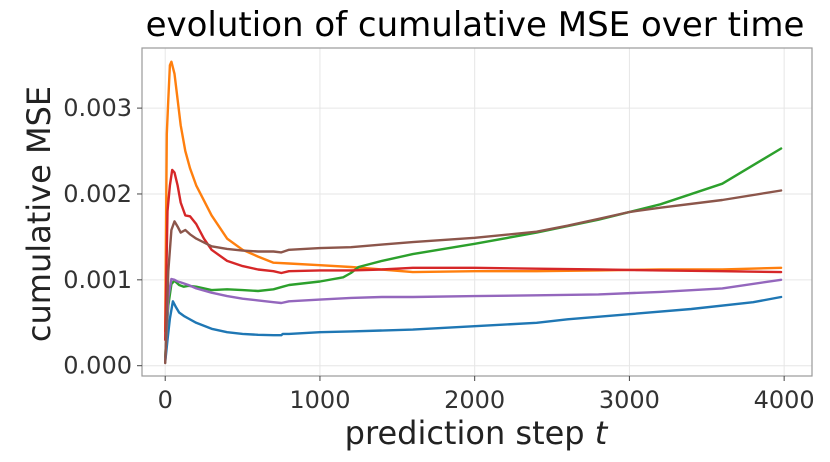 Image resolution: width=830 pixels, height=462 pixels. Describe the element at coordinates (477, 433) in the screenshot. I see `x-axis-label: prediction step t` at that location.